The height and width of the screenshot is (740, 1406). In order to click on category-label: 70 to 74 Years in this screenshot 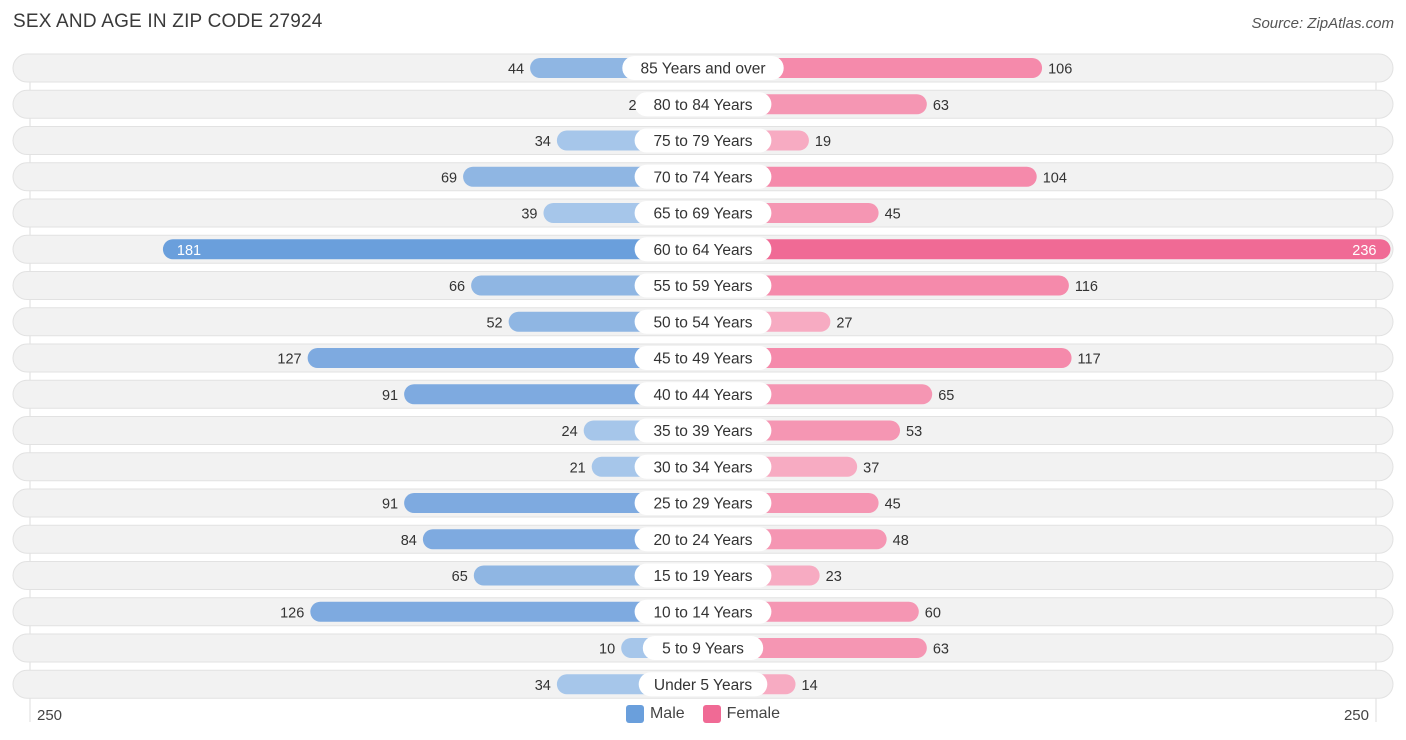, I will do `click(702, 177)`.